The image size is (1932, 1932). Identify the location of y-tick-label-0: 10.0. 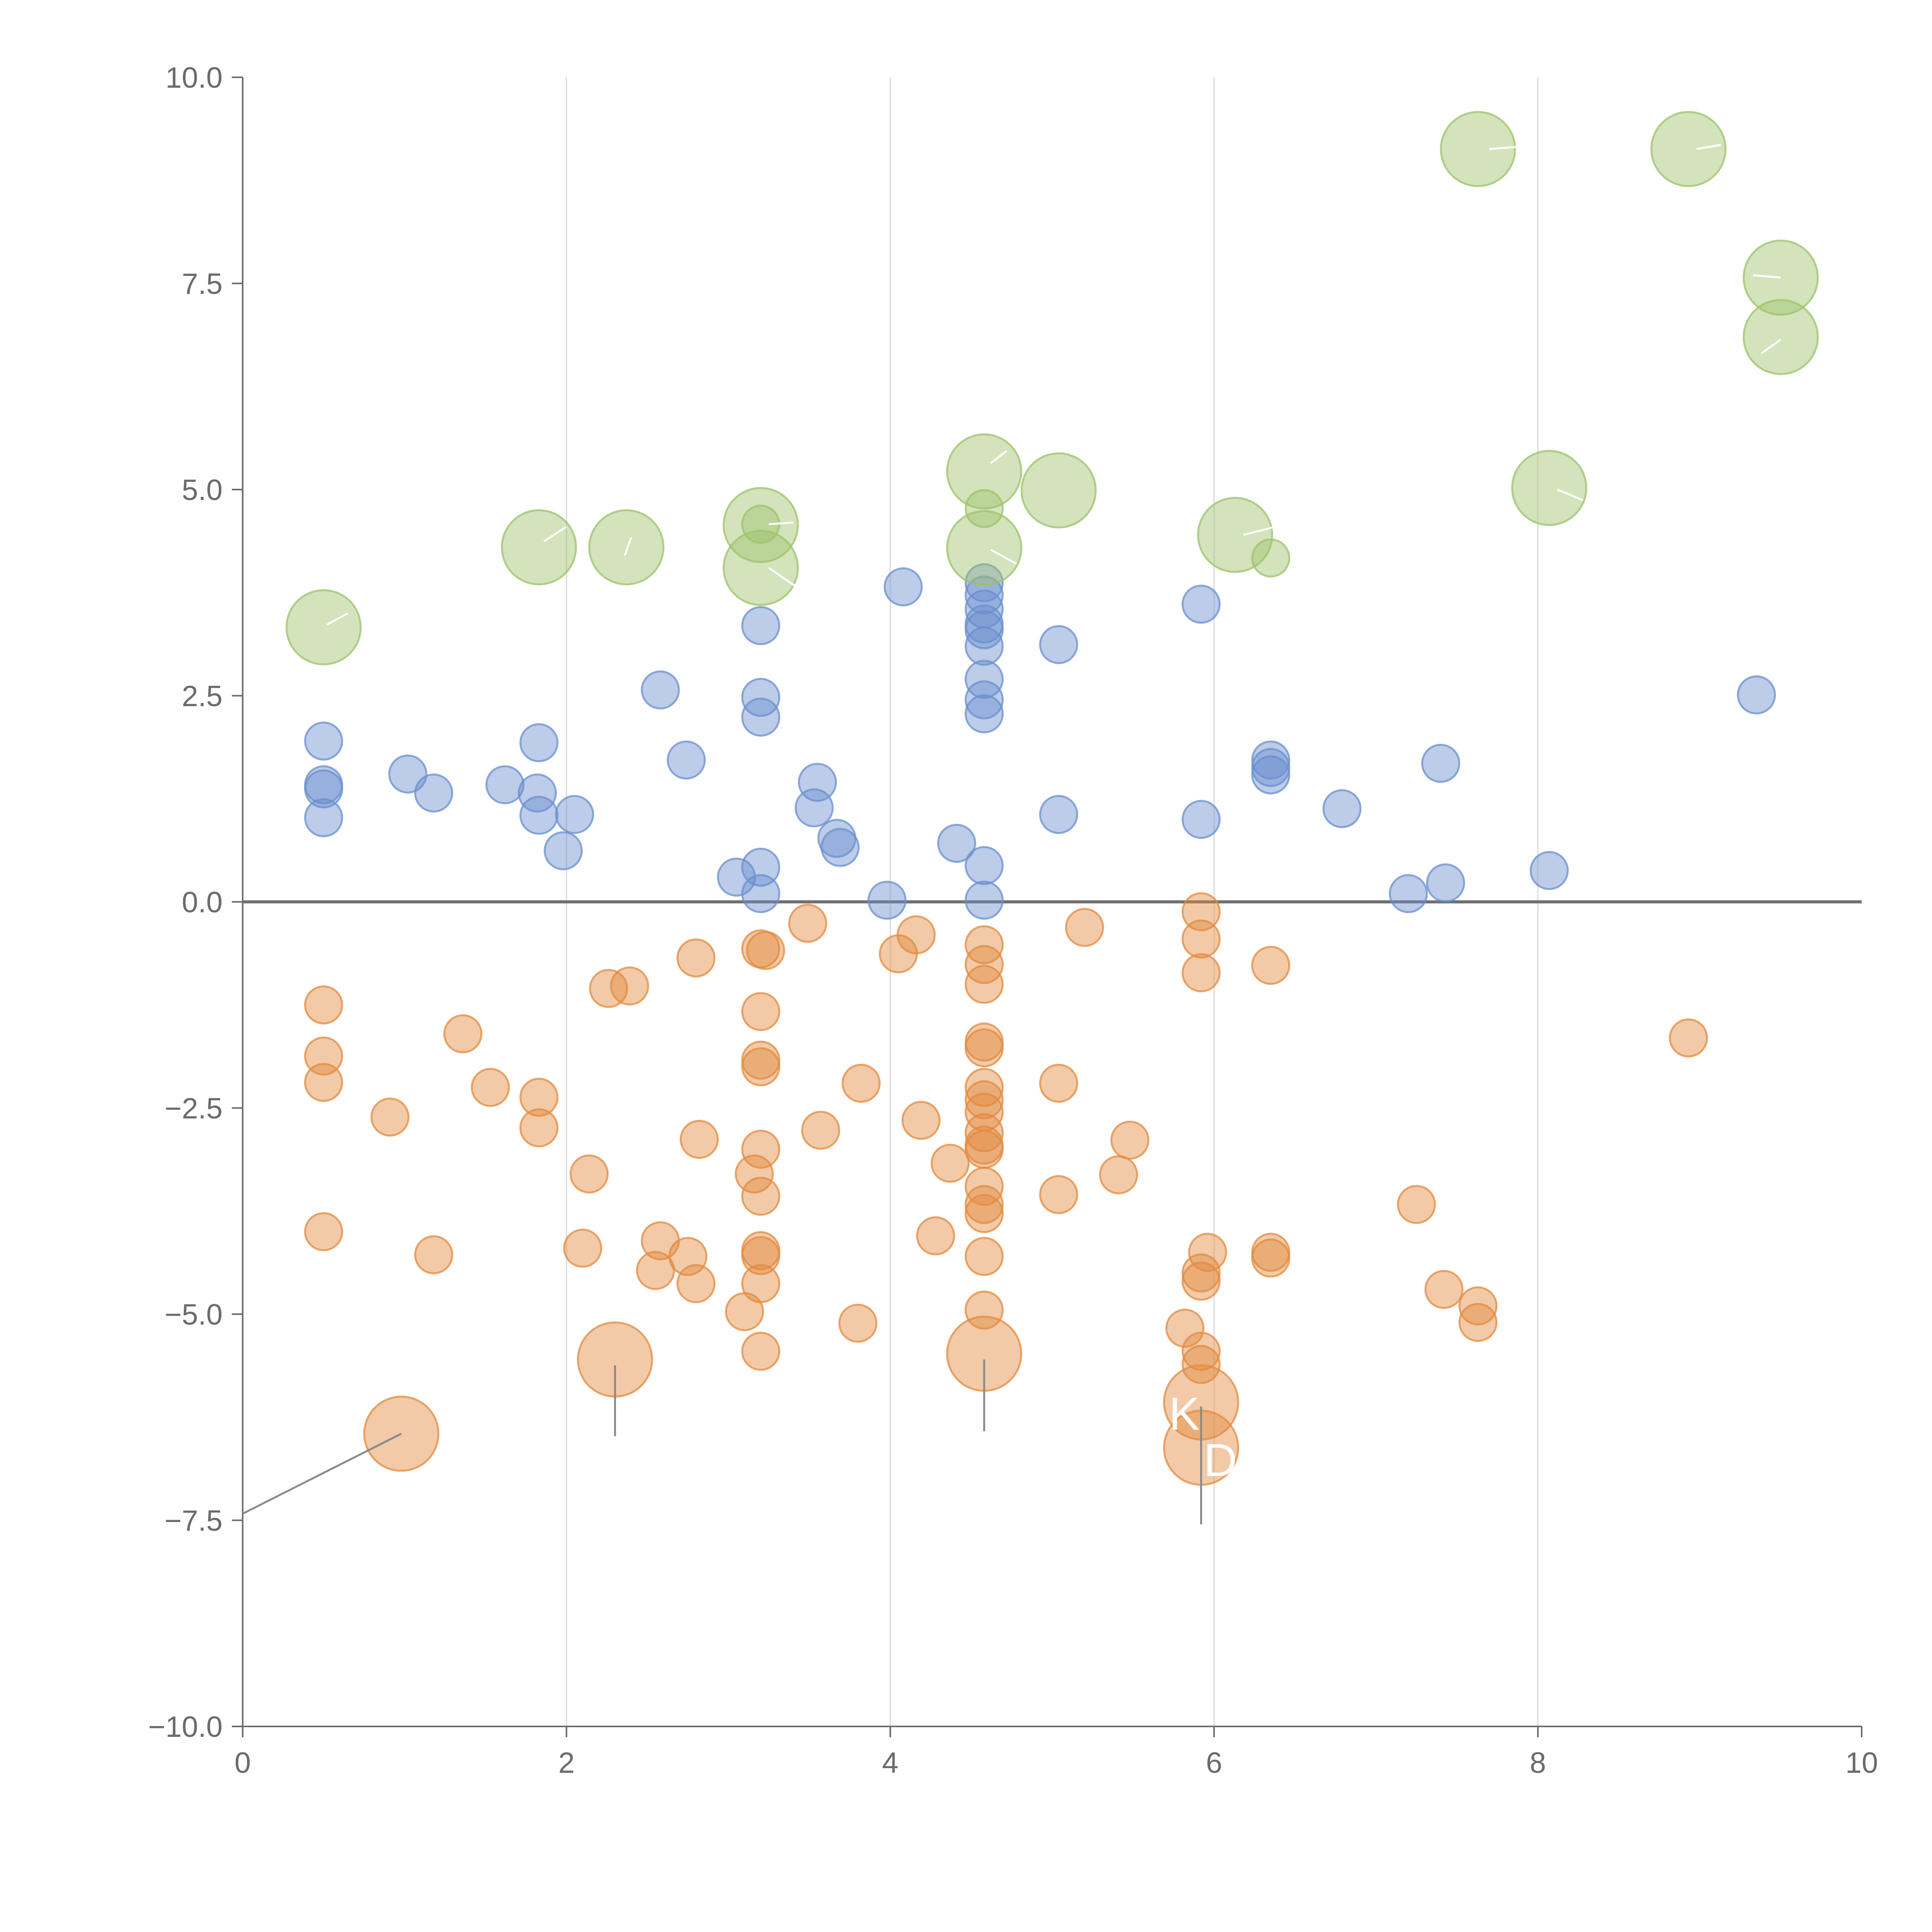
(194, 78).